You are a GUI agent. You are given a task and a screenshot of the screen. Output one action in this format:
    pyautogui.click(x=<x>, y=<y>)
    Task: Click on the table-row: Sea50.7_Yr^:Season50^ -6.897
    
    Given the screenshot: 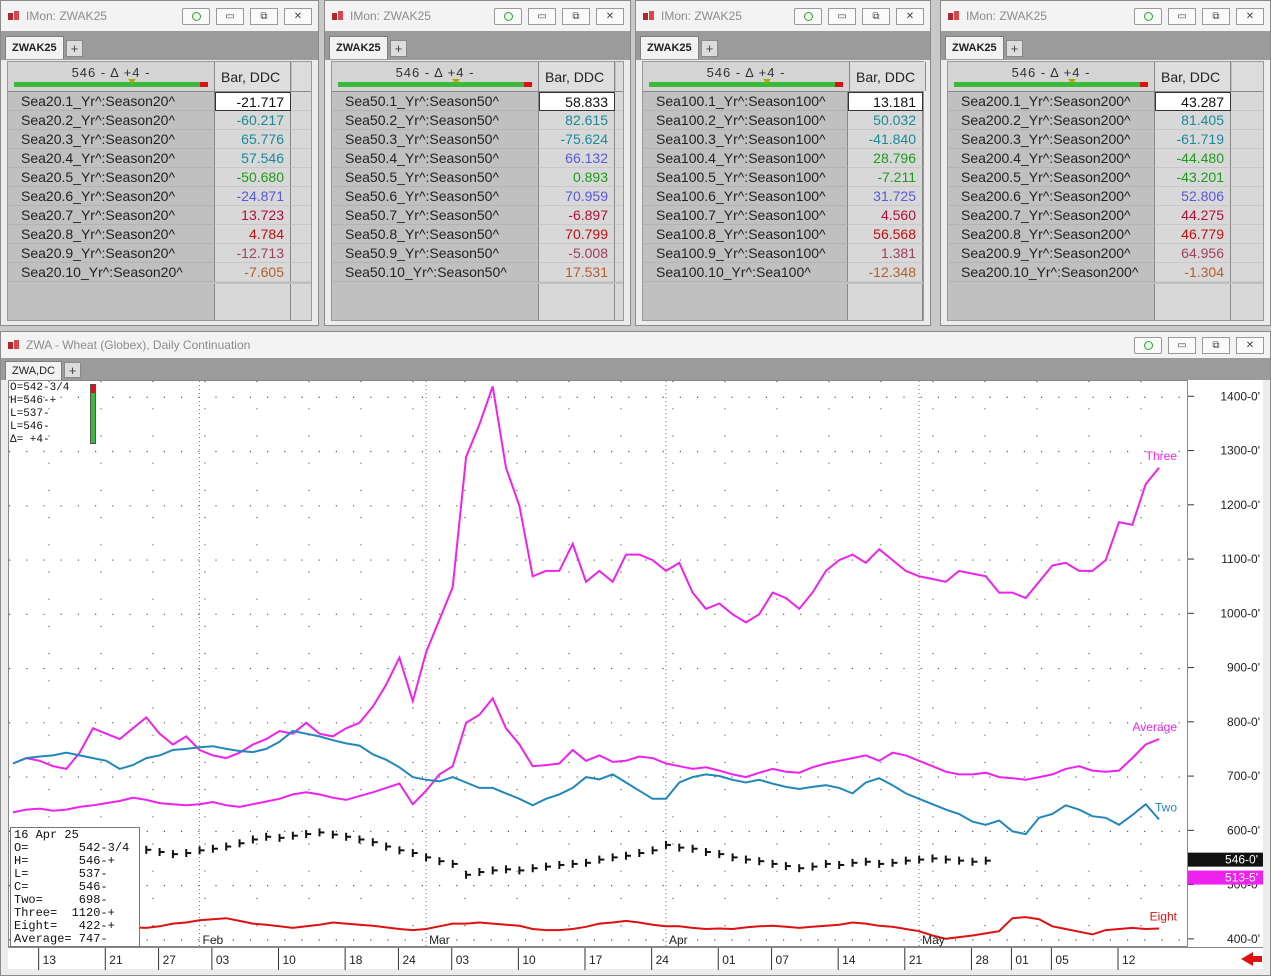 What is the action you would take?
    pyautogui.click(x=477, y=215)
    